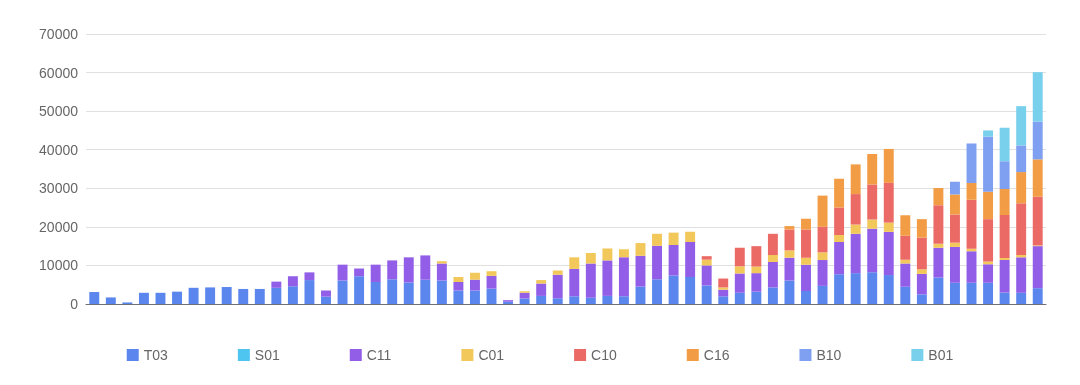  Describe the element at coordinates (59, 149) in the screenshot. I see `y-tick-label: 40000` at that location.